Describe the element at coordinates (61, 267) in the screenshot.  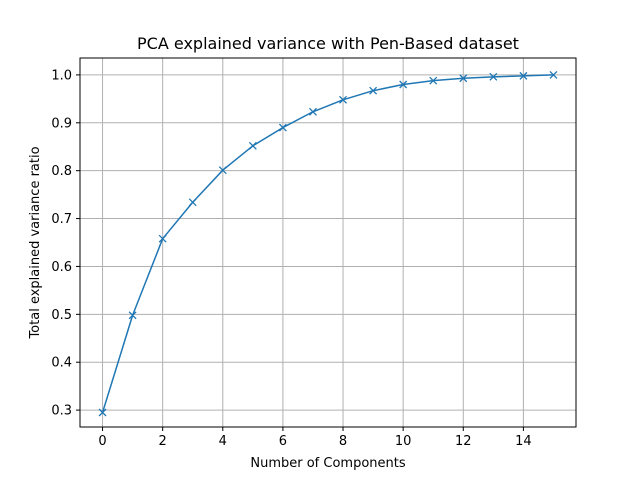
I see `y-tick-label: 0.6` at that location.